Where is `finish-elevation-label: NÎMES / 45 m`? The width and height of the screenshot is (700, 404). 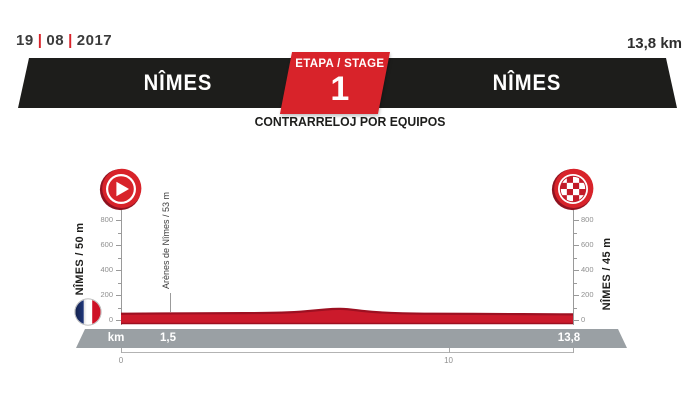
finish-elevation-label: NÎMES / 45 m is located at coordinates (607, 274).